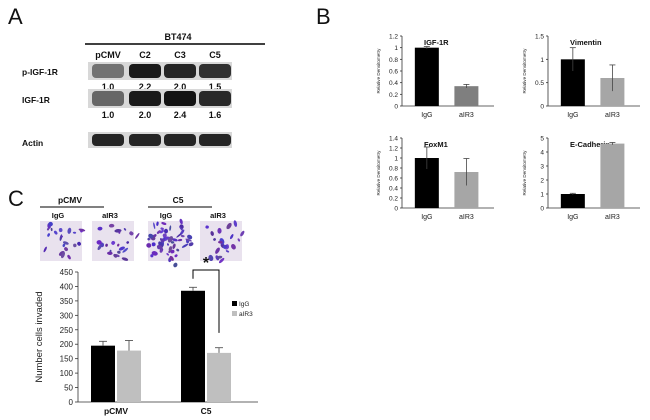 The width and height of the screenshot is (650, 420). Describe the element at coordinates (215, 98) in the screenshot. I see `band-igf-1r-c5` at that location.